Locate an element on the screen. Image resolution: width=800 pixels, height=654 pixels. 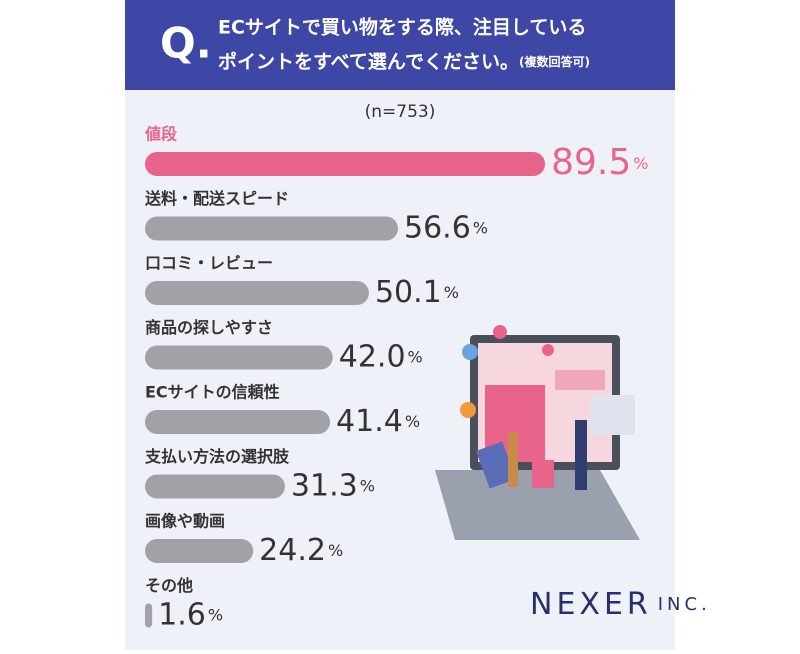
value-number: 56.6 is located at coordinates (437, 227).